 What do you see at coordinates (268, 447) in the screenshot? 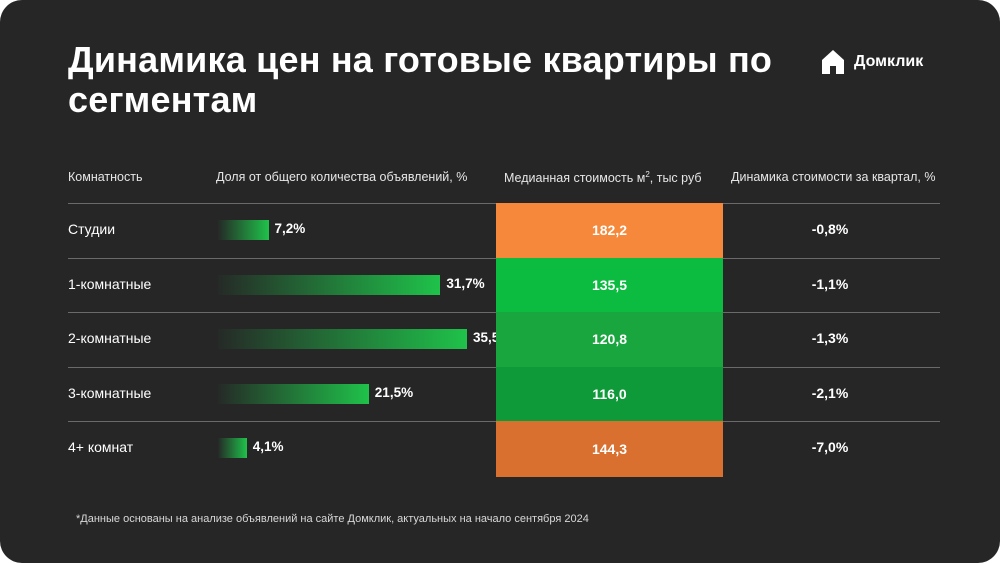
I see `share-value: 4,1%` at bounding box center [268, 447].